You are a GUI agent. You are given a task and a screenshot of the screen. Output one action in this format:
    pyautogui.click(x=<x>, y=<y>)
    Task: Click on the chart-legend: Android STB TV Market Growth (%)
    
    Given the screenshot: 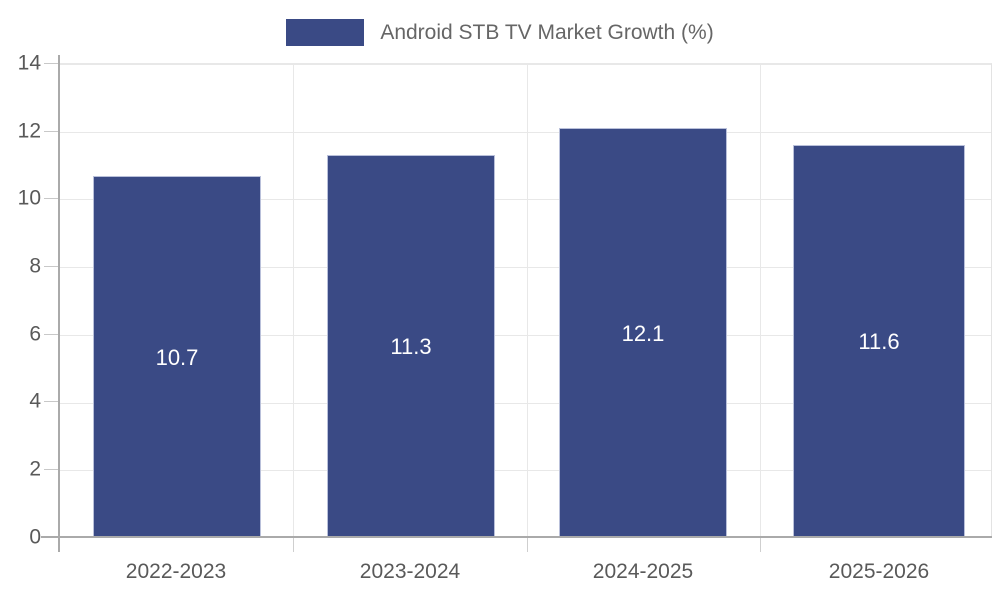 What is the action you would take?
    pyautogui.click(x=500, y=32)
    